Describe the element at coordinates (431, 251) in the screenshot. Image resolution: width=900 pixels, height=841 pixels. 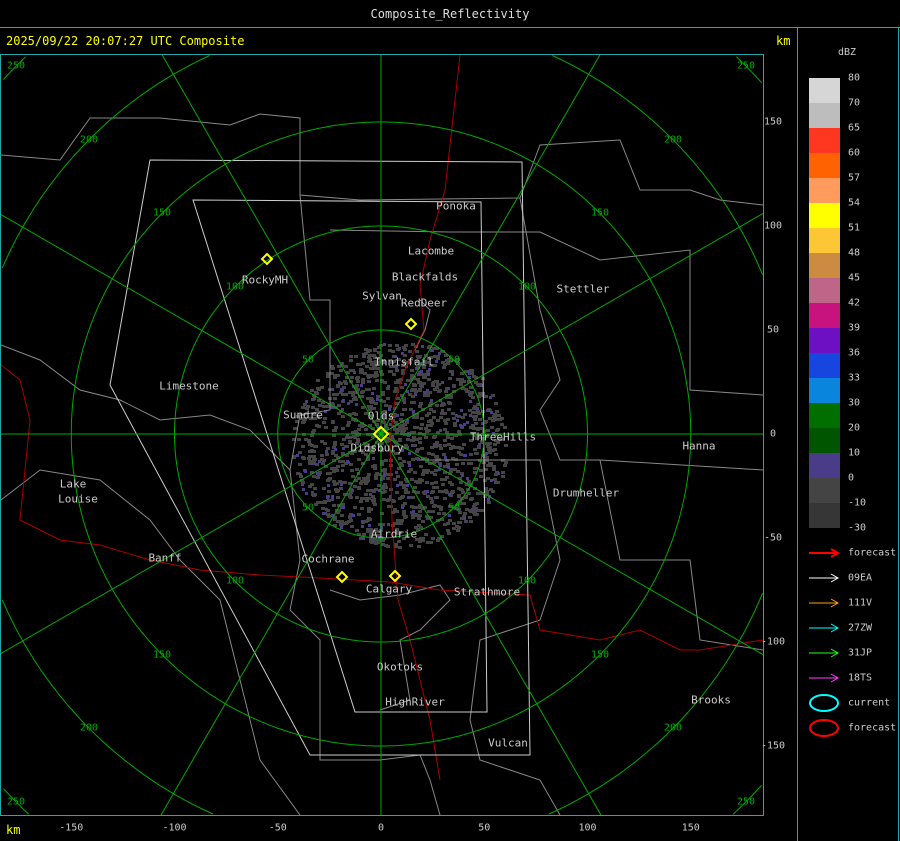
I see `town-label: Lacombe` at that location.